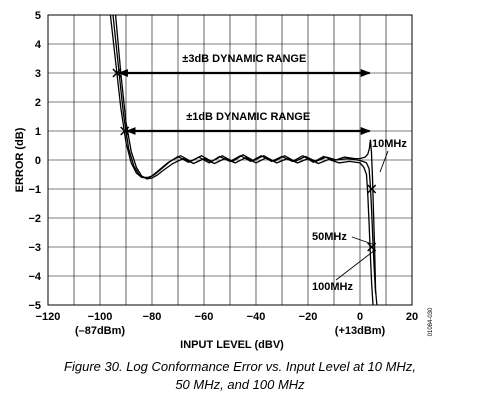 The width and height of the screenshot is (480, 406). What do you see at coordinates (232, 345) in the screenshot?
I see `x-axis-label: INPUT LEVEL (dBV)` at bounding box center [232, 345].